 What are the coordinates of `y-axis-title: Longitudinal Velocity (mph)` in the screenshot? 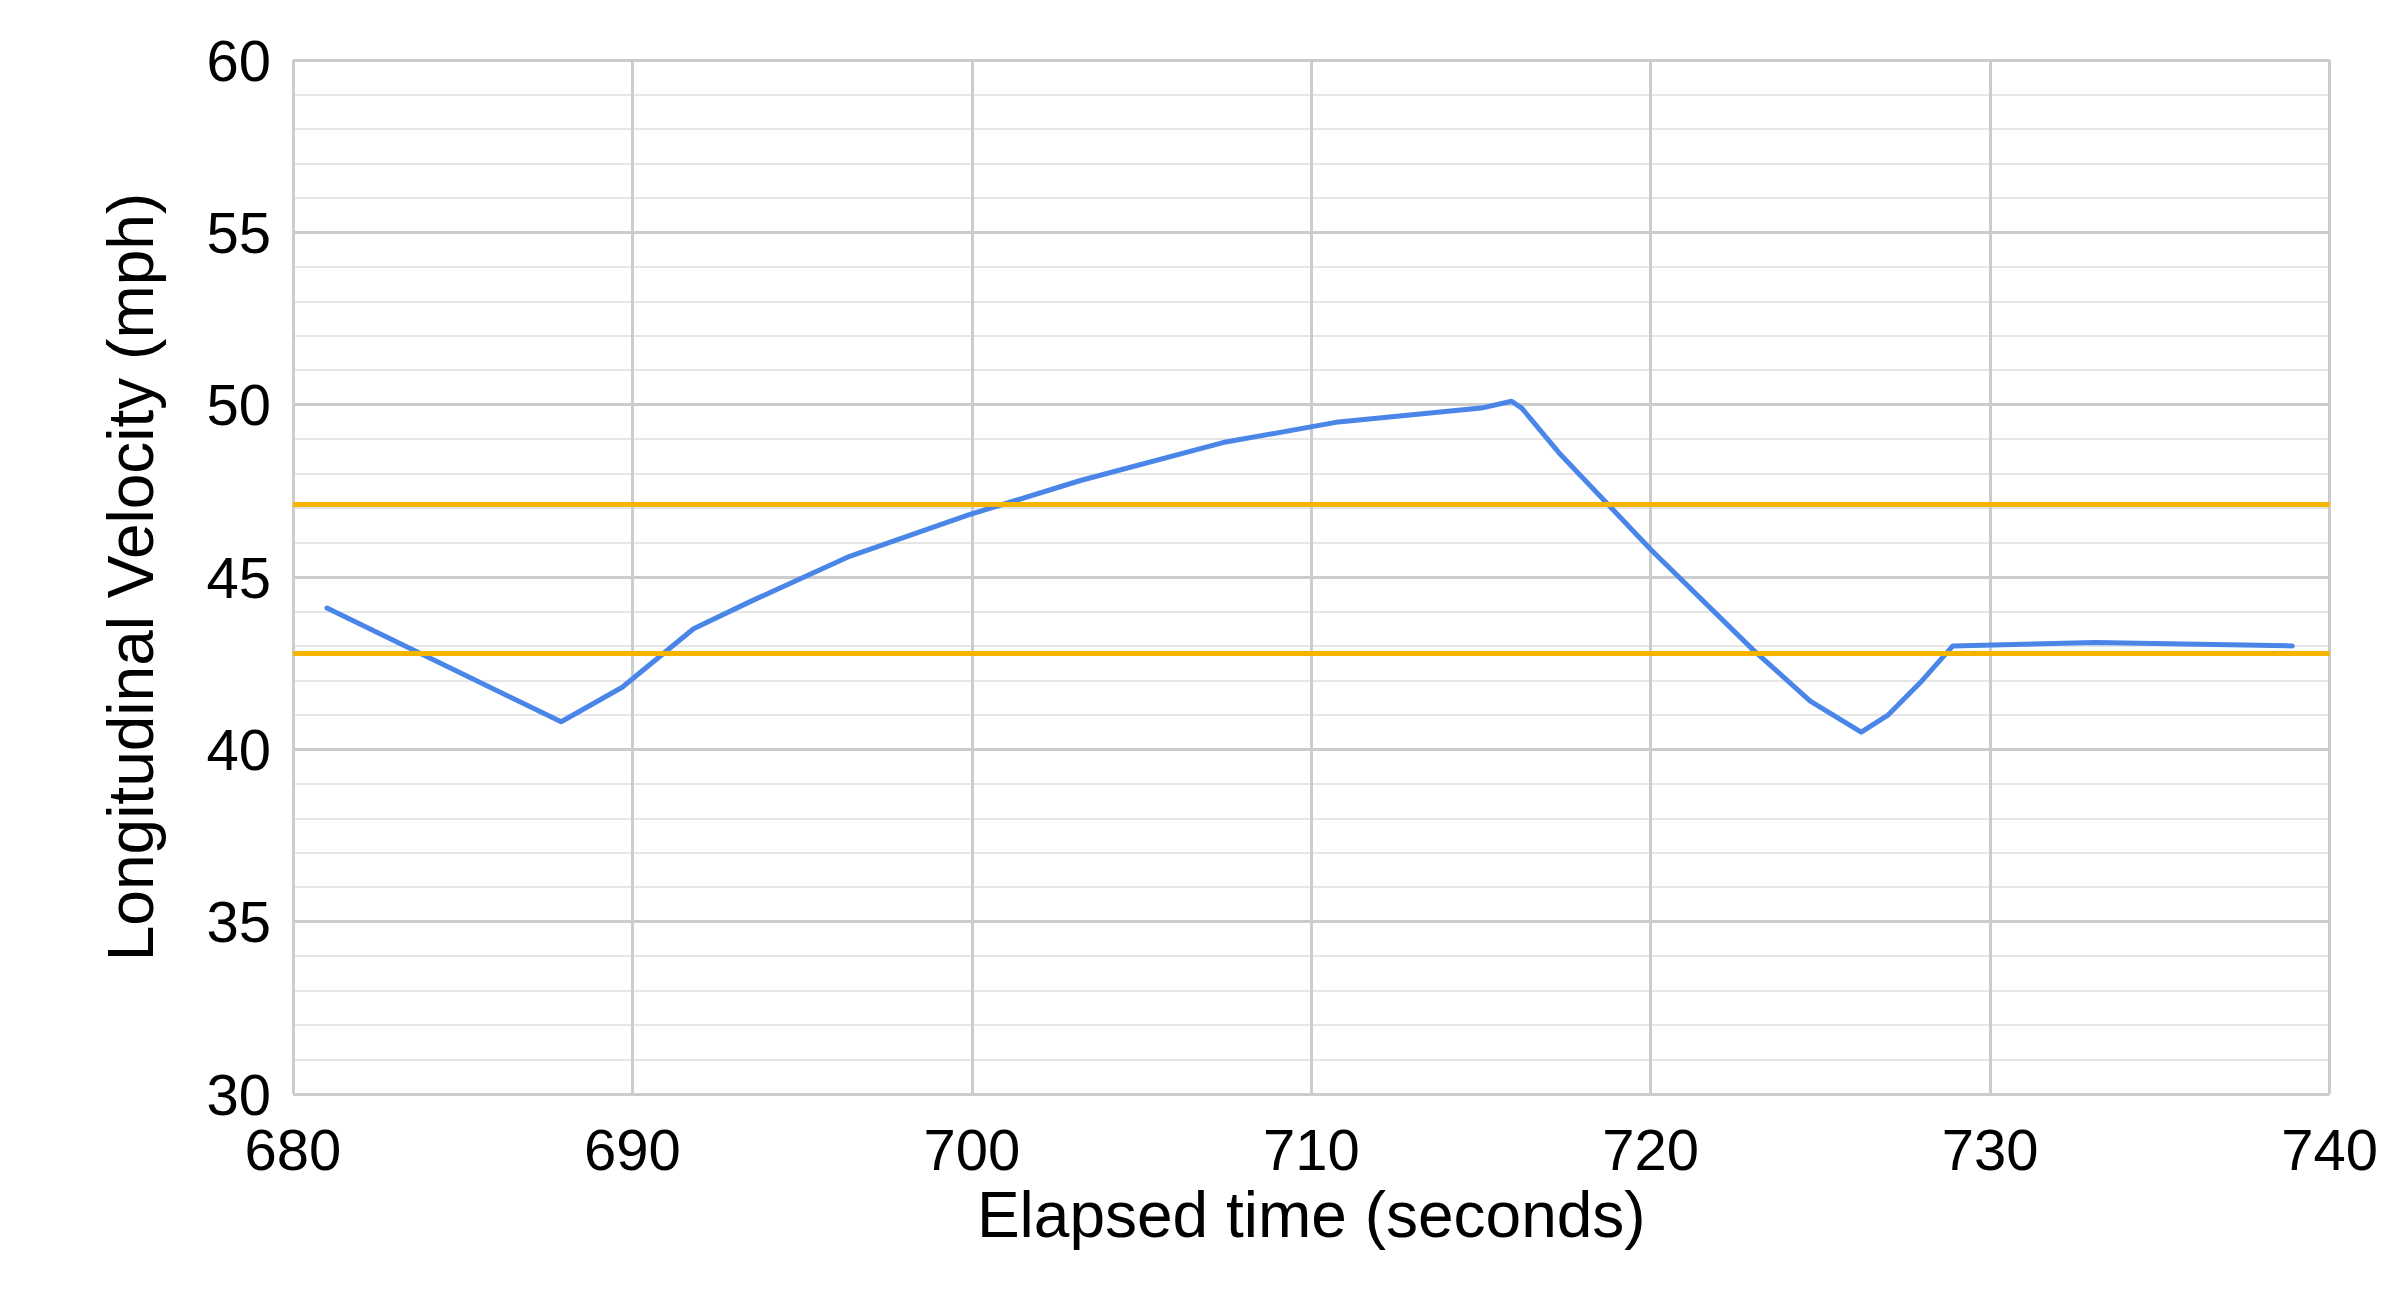 It's located at (131, 577).